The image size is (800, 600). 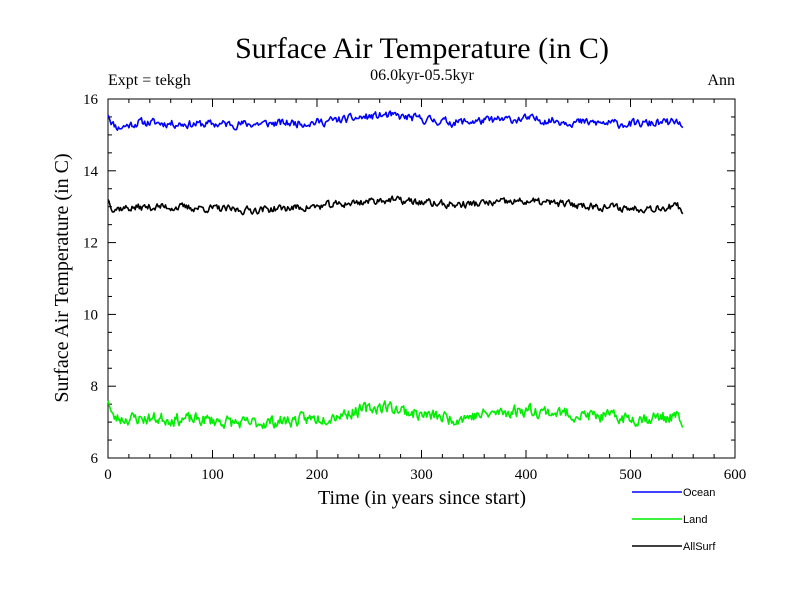 I want to click on legend-label: Land, so click(x=695, y=520).